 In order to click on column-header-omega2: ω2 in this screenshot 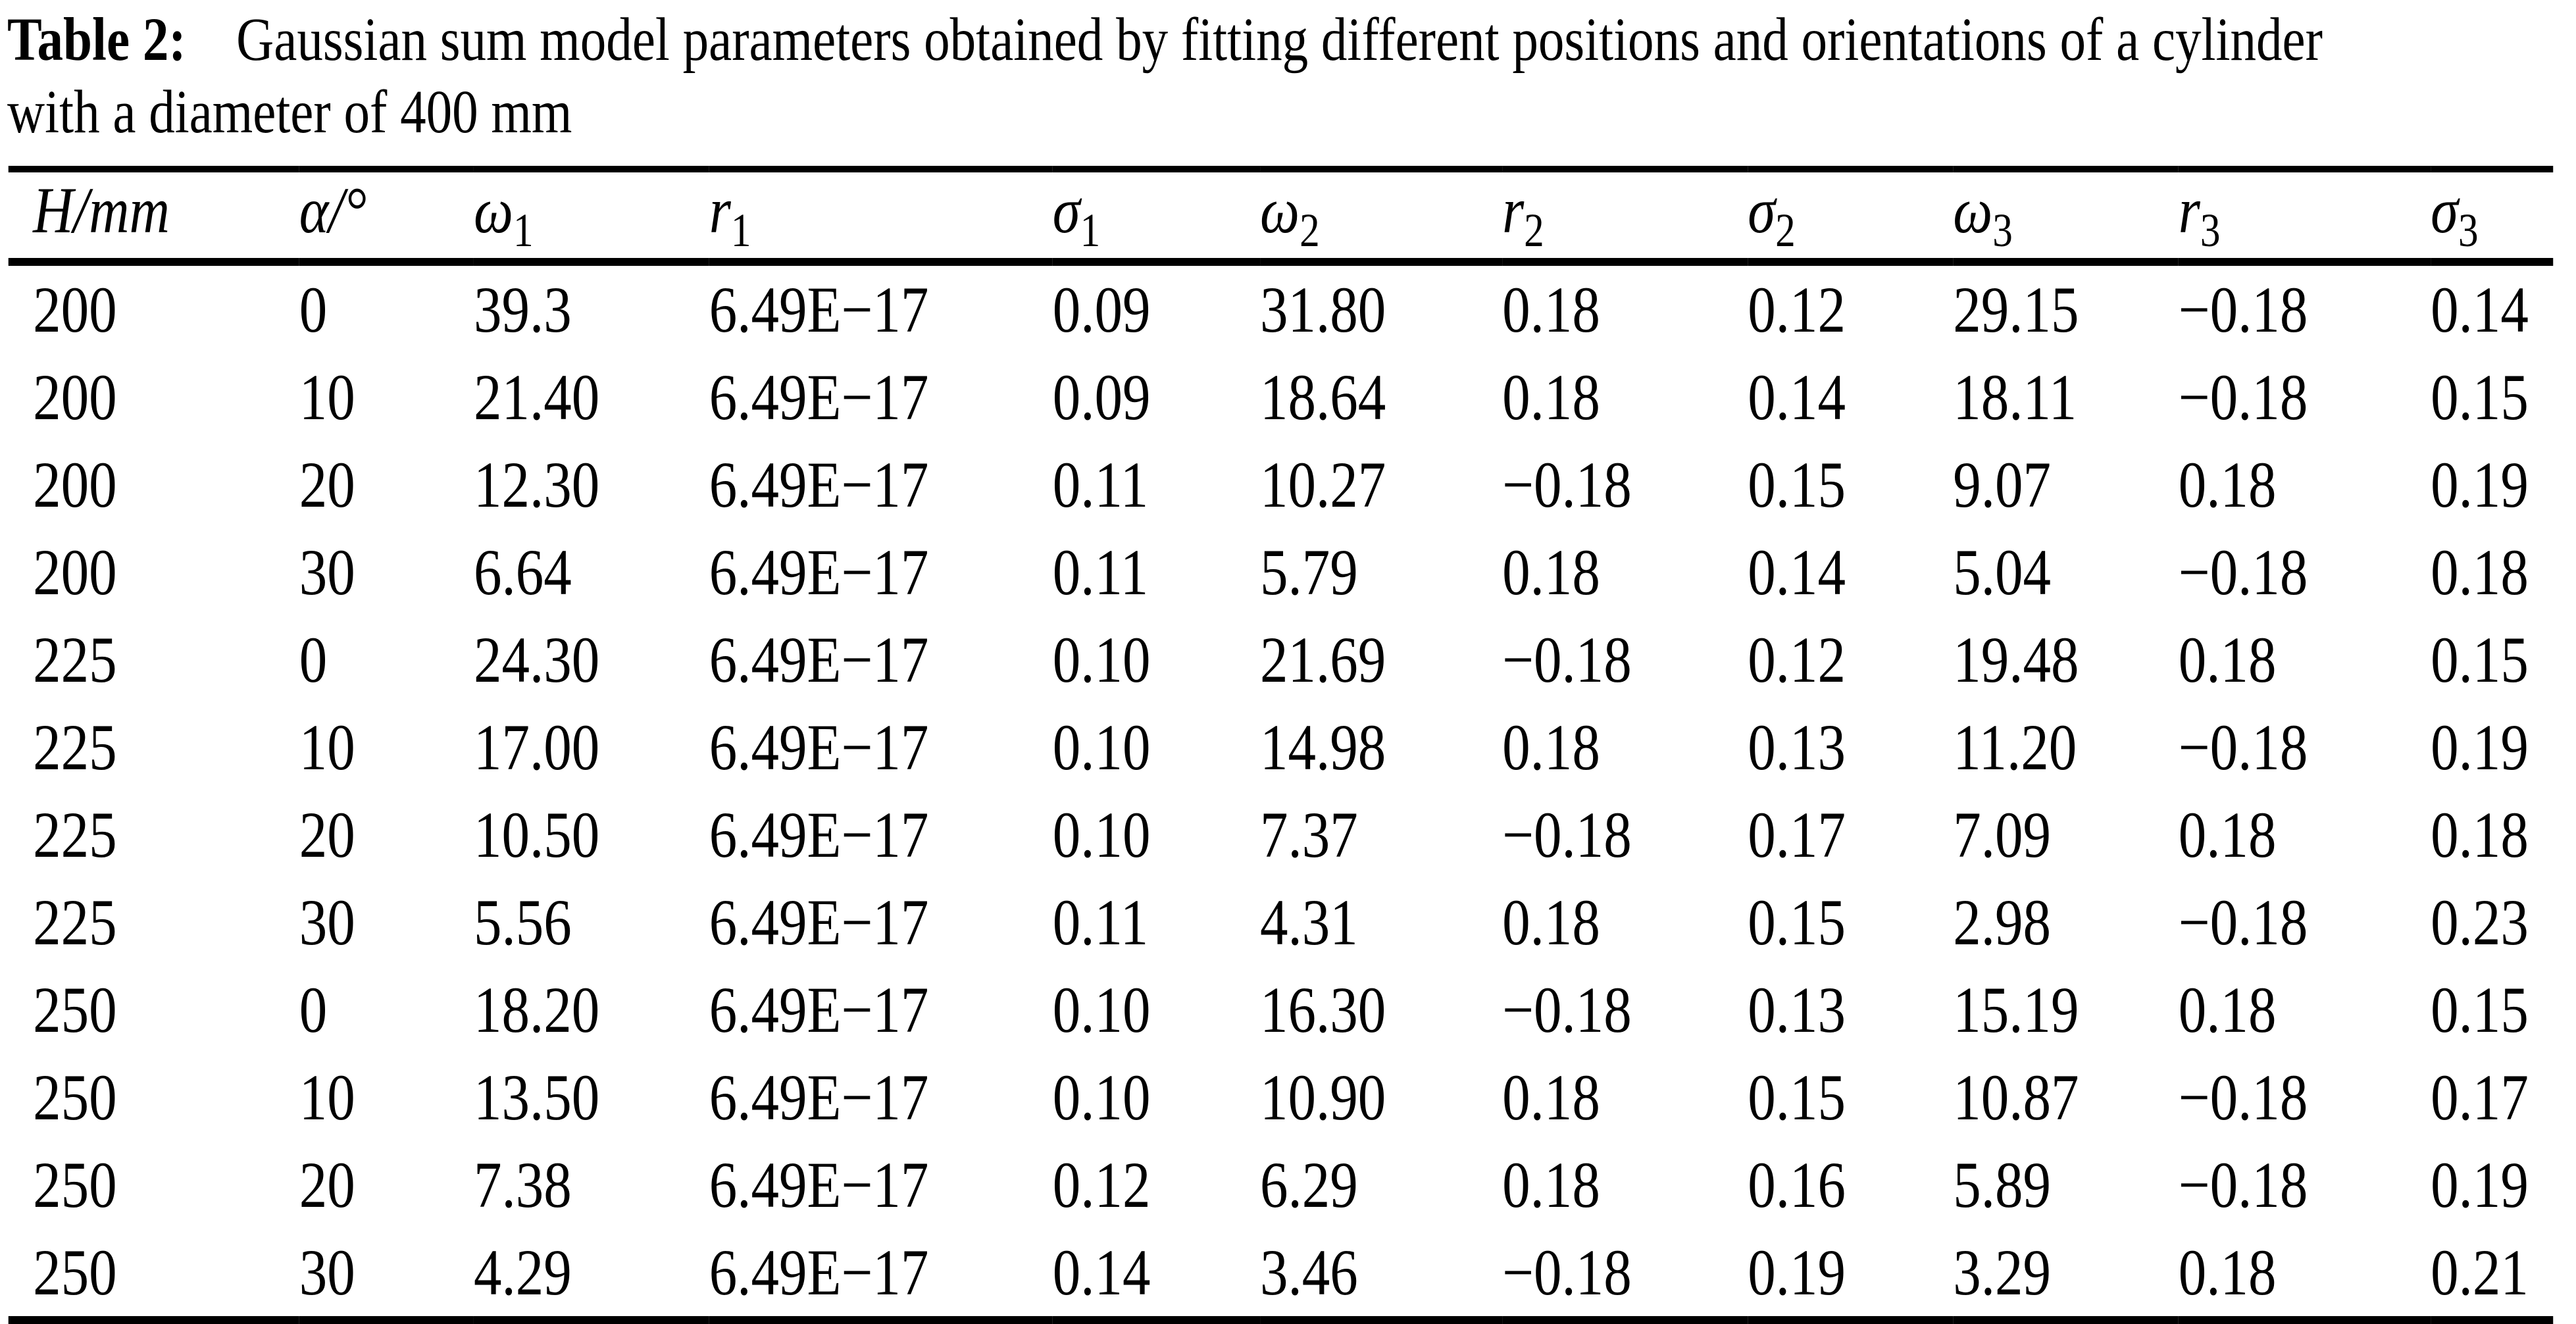, I will do `click(1381, 217)`.